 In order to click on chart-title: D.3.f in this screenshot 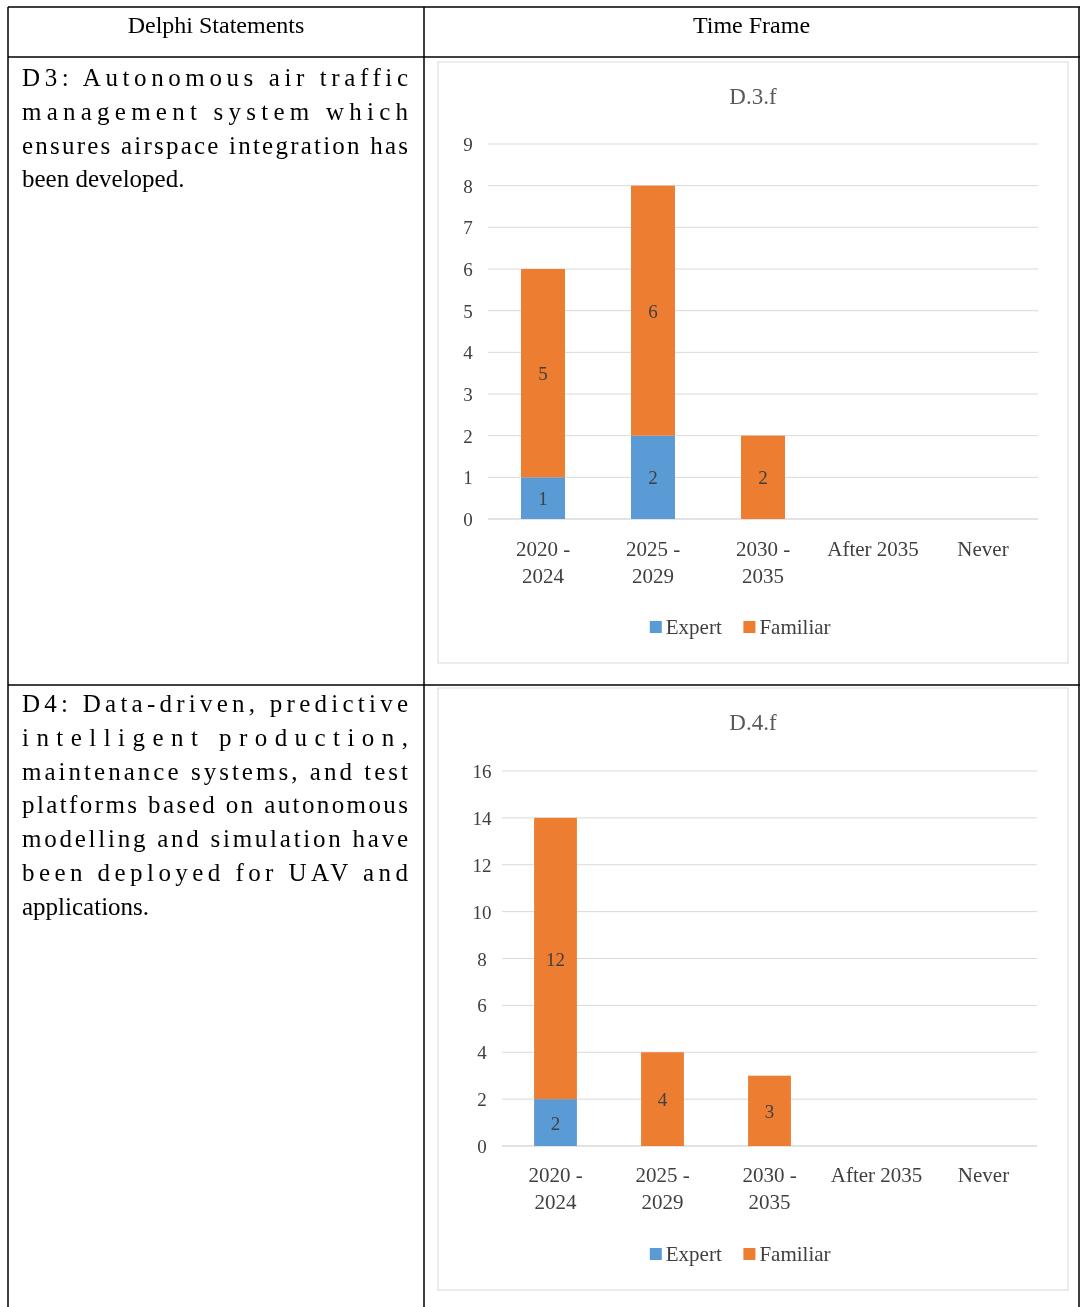, I will do `click(753, 96)`.